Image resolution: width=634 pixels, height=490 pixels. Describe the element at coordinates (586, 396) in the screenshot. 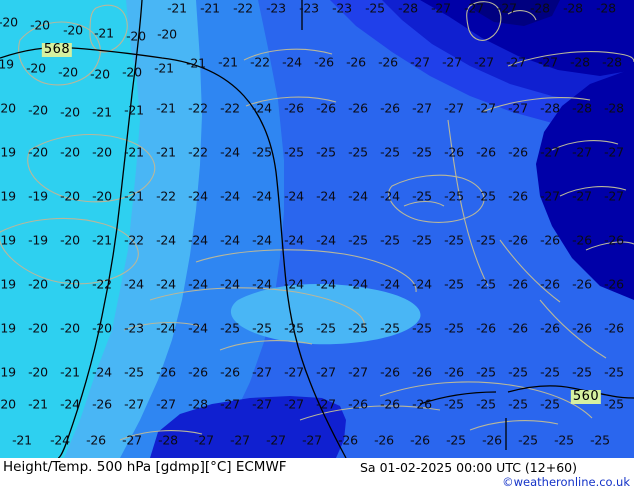

I see `height-contour-label: 560` at that location.